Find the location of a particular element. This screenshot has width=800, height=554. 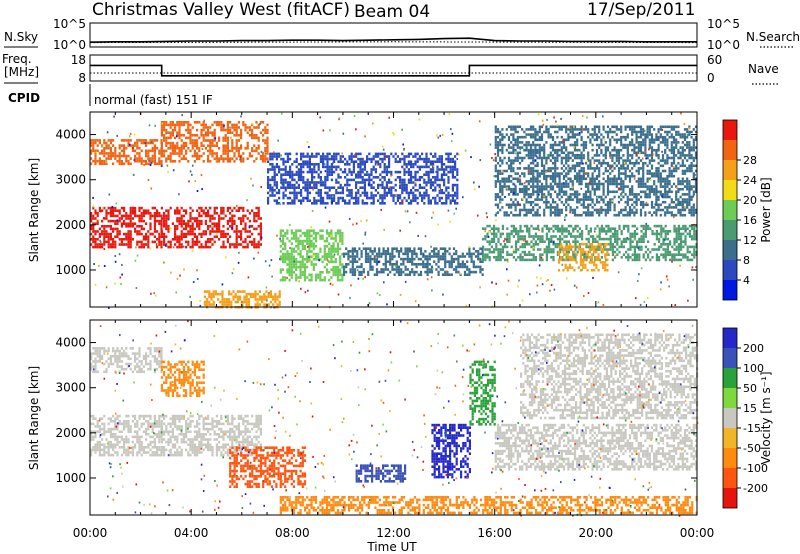

time-axis-label: Time UT is located at coordinates (391, 547).